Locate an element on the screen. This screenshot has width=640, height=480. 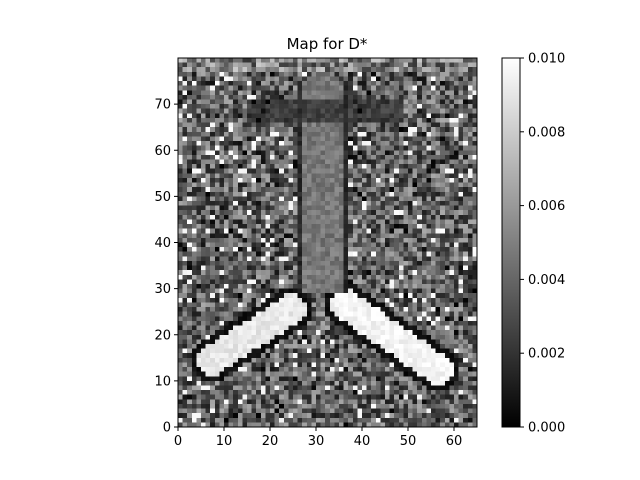
x-tick-label: 20 is located at coordinates (270, 441).